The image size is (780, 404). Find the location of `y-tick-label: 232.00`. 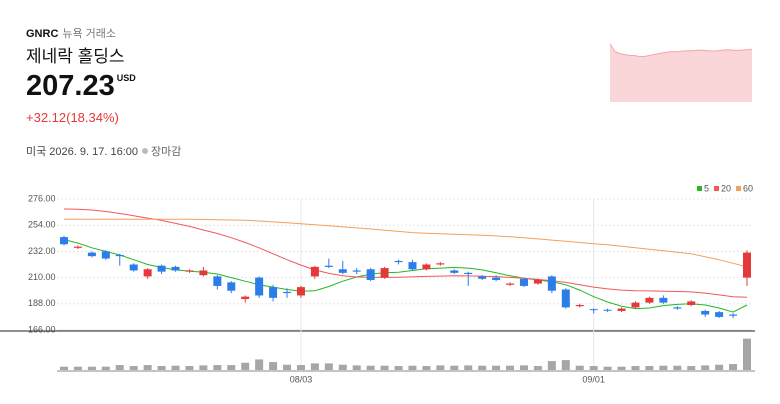

y-tick-label: 232.00 is located at coordinates (42, 251).